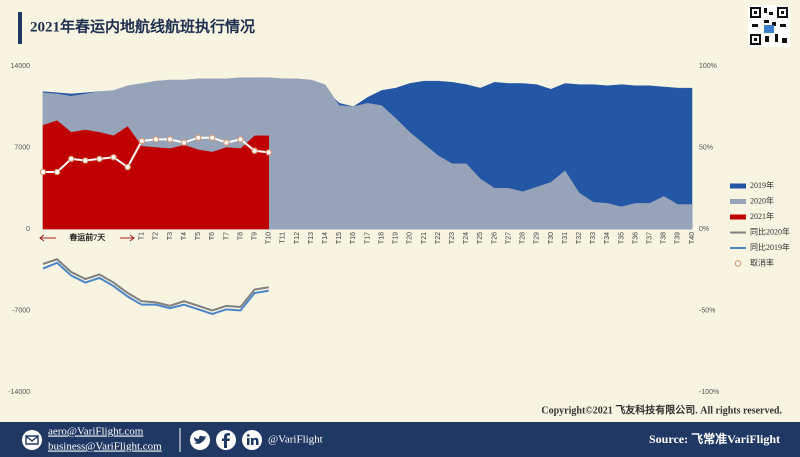 The width and height of the screenshot is (800, 457). I want to click on x-tick-label: T10, so click(269, 238).